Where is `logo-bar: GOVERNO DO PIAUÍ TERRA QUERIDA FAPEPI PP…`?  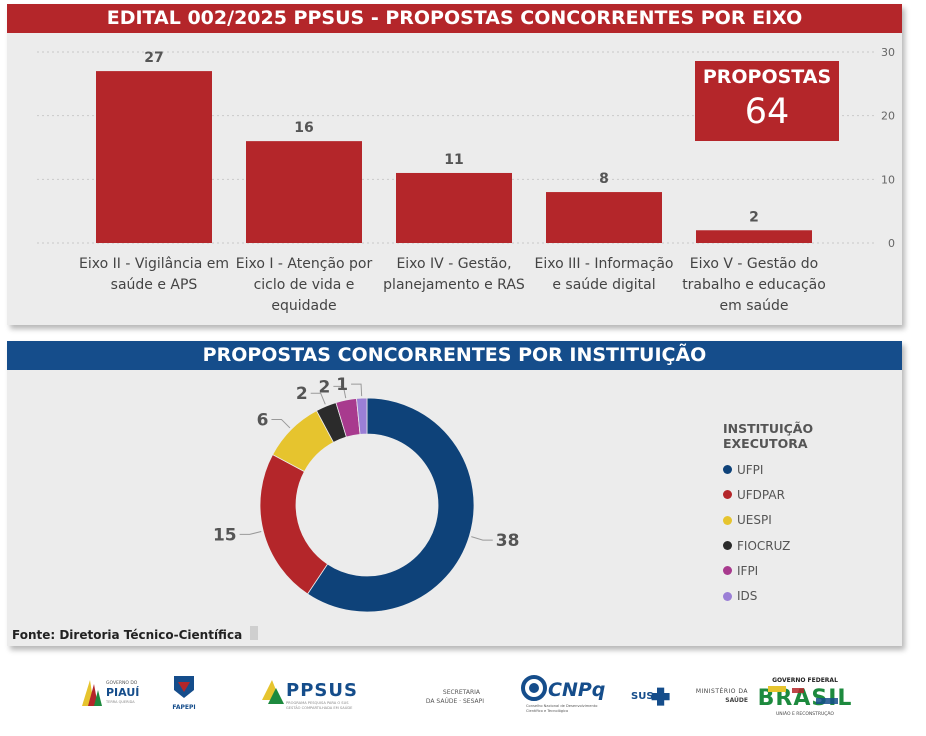 logo-bar: GOVERNO DO PIAUÍ TERRA QUERIDA FAPEPI PP… is located at coordinates (463, 698).